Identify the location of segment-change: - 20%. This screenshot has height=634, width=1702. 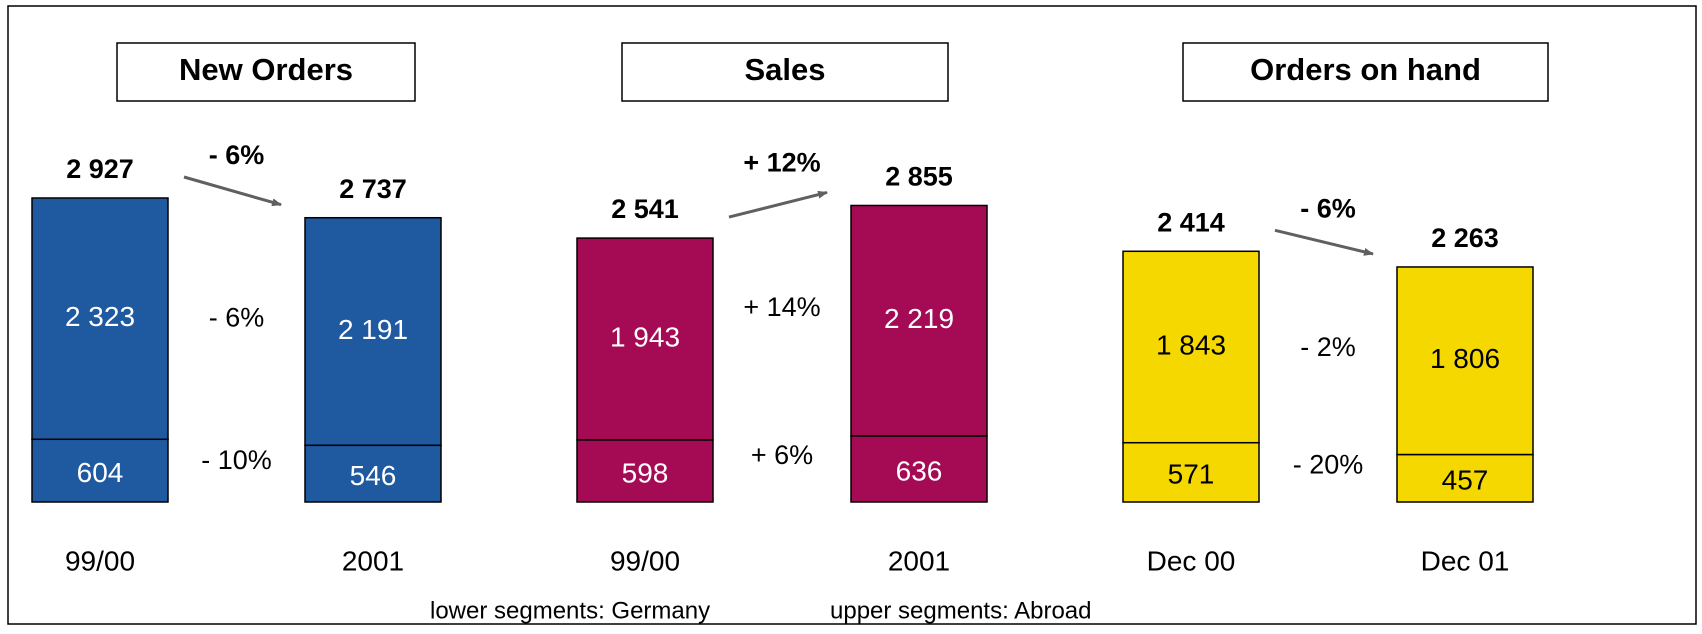
(1328, 464).